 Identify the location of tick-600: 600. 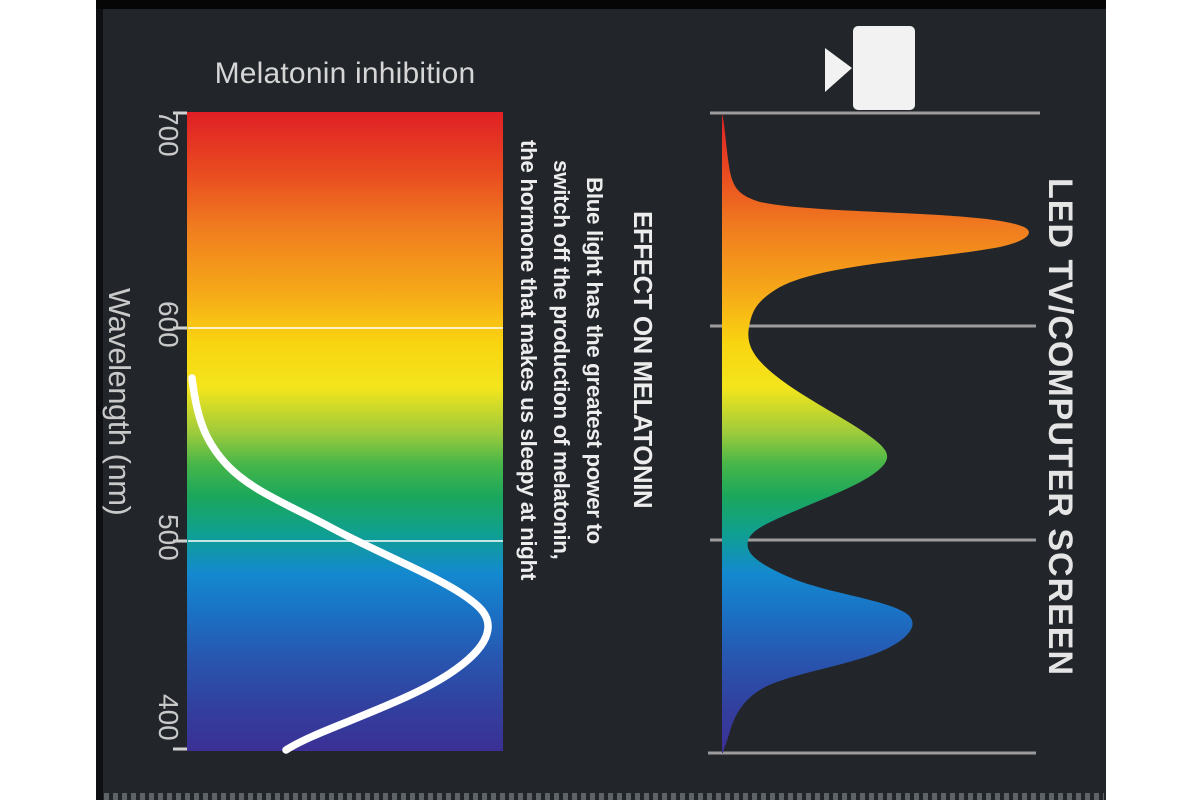
(168, 324).